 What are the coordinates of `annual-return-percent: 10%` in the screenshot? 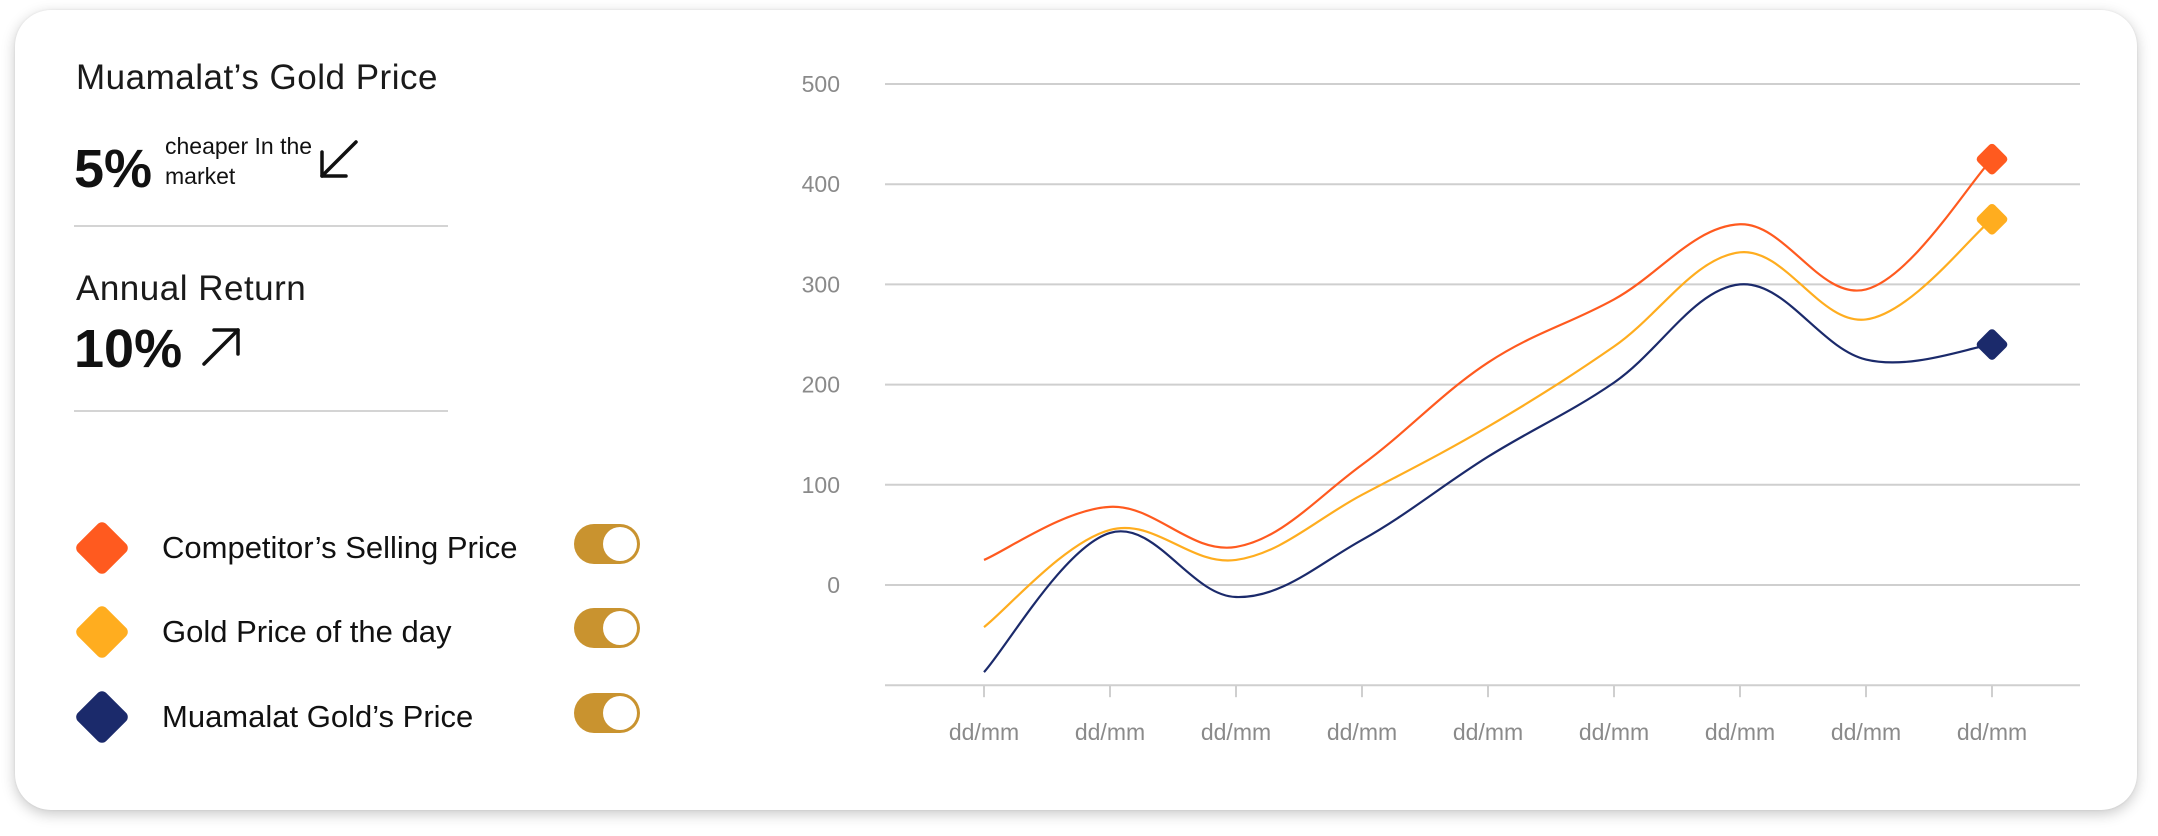 It's located at (128, 349).